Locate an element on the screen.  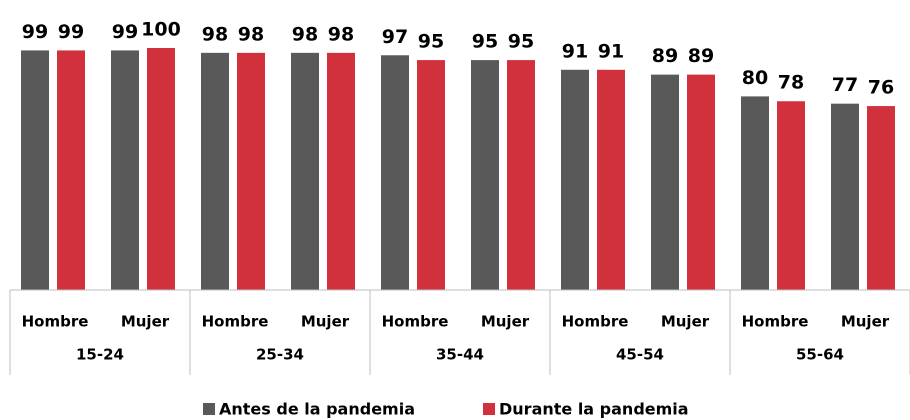
data-label: 76 is located at coordinates (881, 88).